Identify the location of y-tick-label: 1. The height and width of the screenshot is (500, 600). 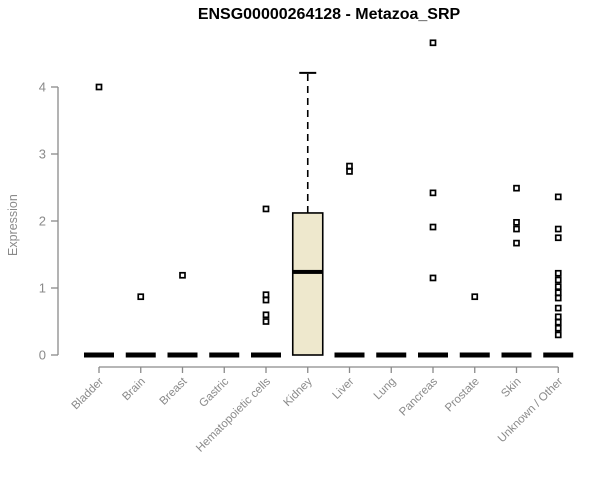
(42, 288).